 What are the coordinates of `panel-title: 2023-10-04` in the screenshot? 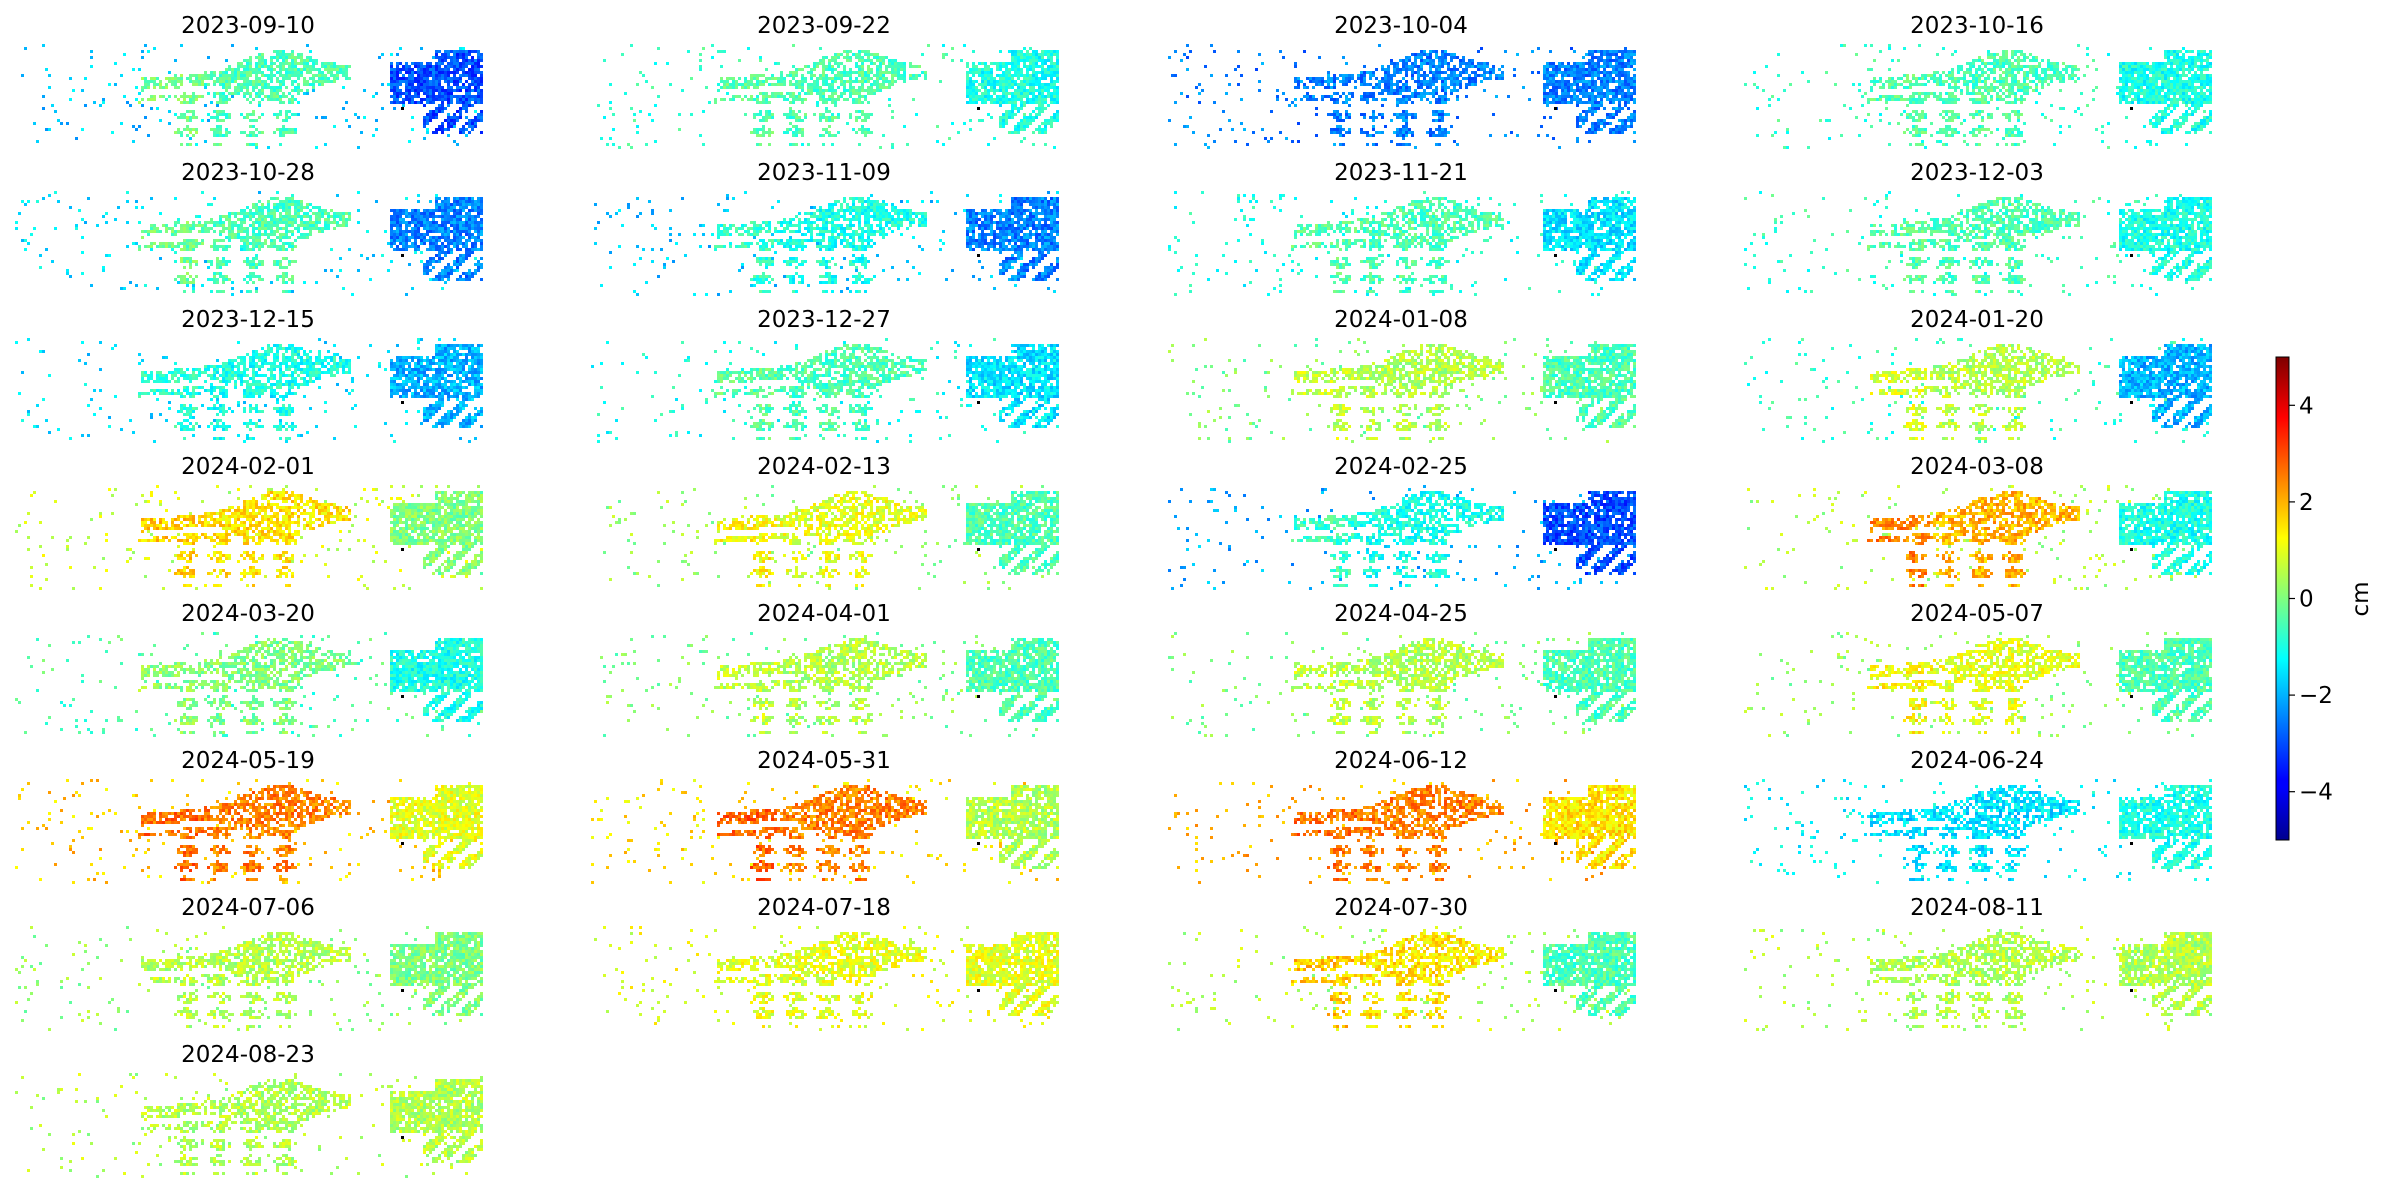 It's located at (1401, 26).